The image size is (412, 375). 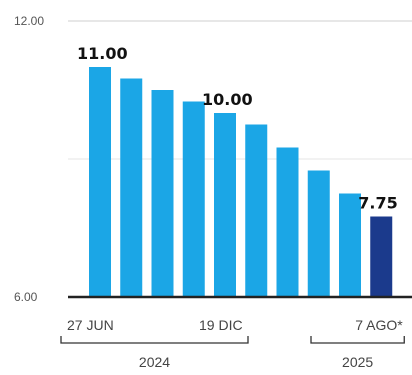 What do you see at coordinates (221, 325) in the screenshot?
I see `date-label: 19 DIC` at bounding box center [221, 325].